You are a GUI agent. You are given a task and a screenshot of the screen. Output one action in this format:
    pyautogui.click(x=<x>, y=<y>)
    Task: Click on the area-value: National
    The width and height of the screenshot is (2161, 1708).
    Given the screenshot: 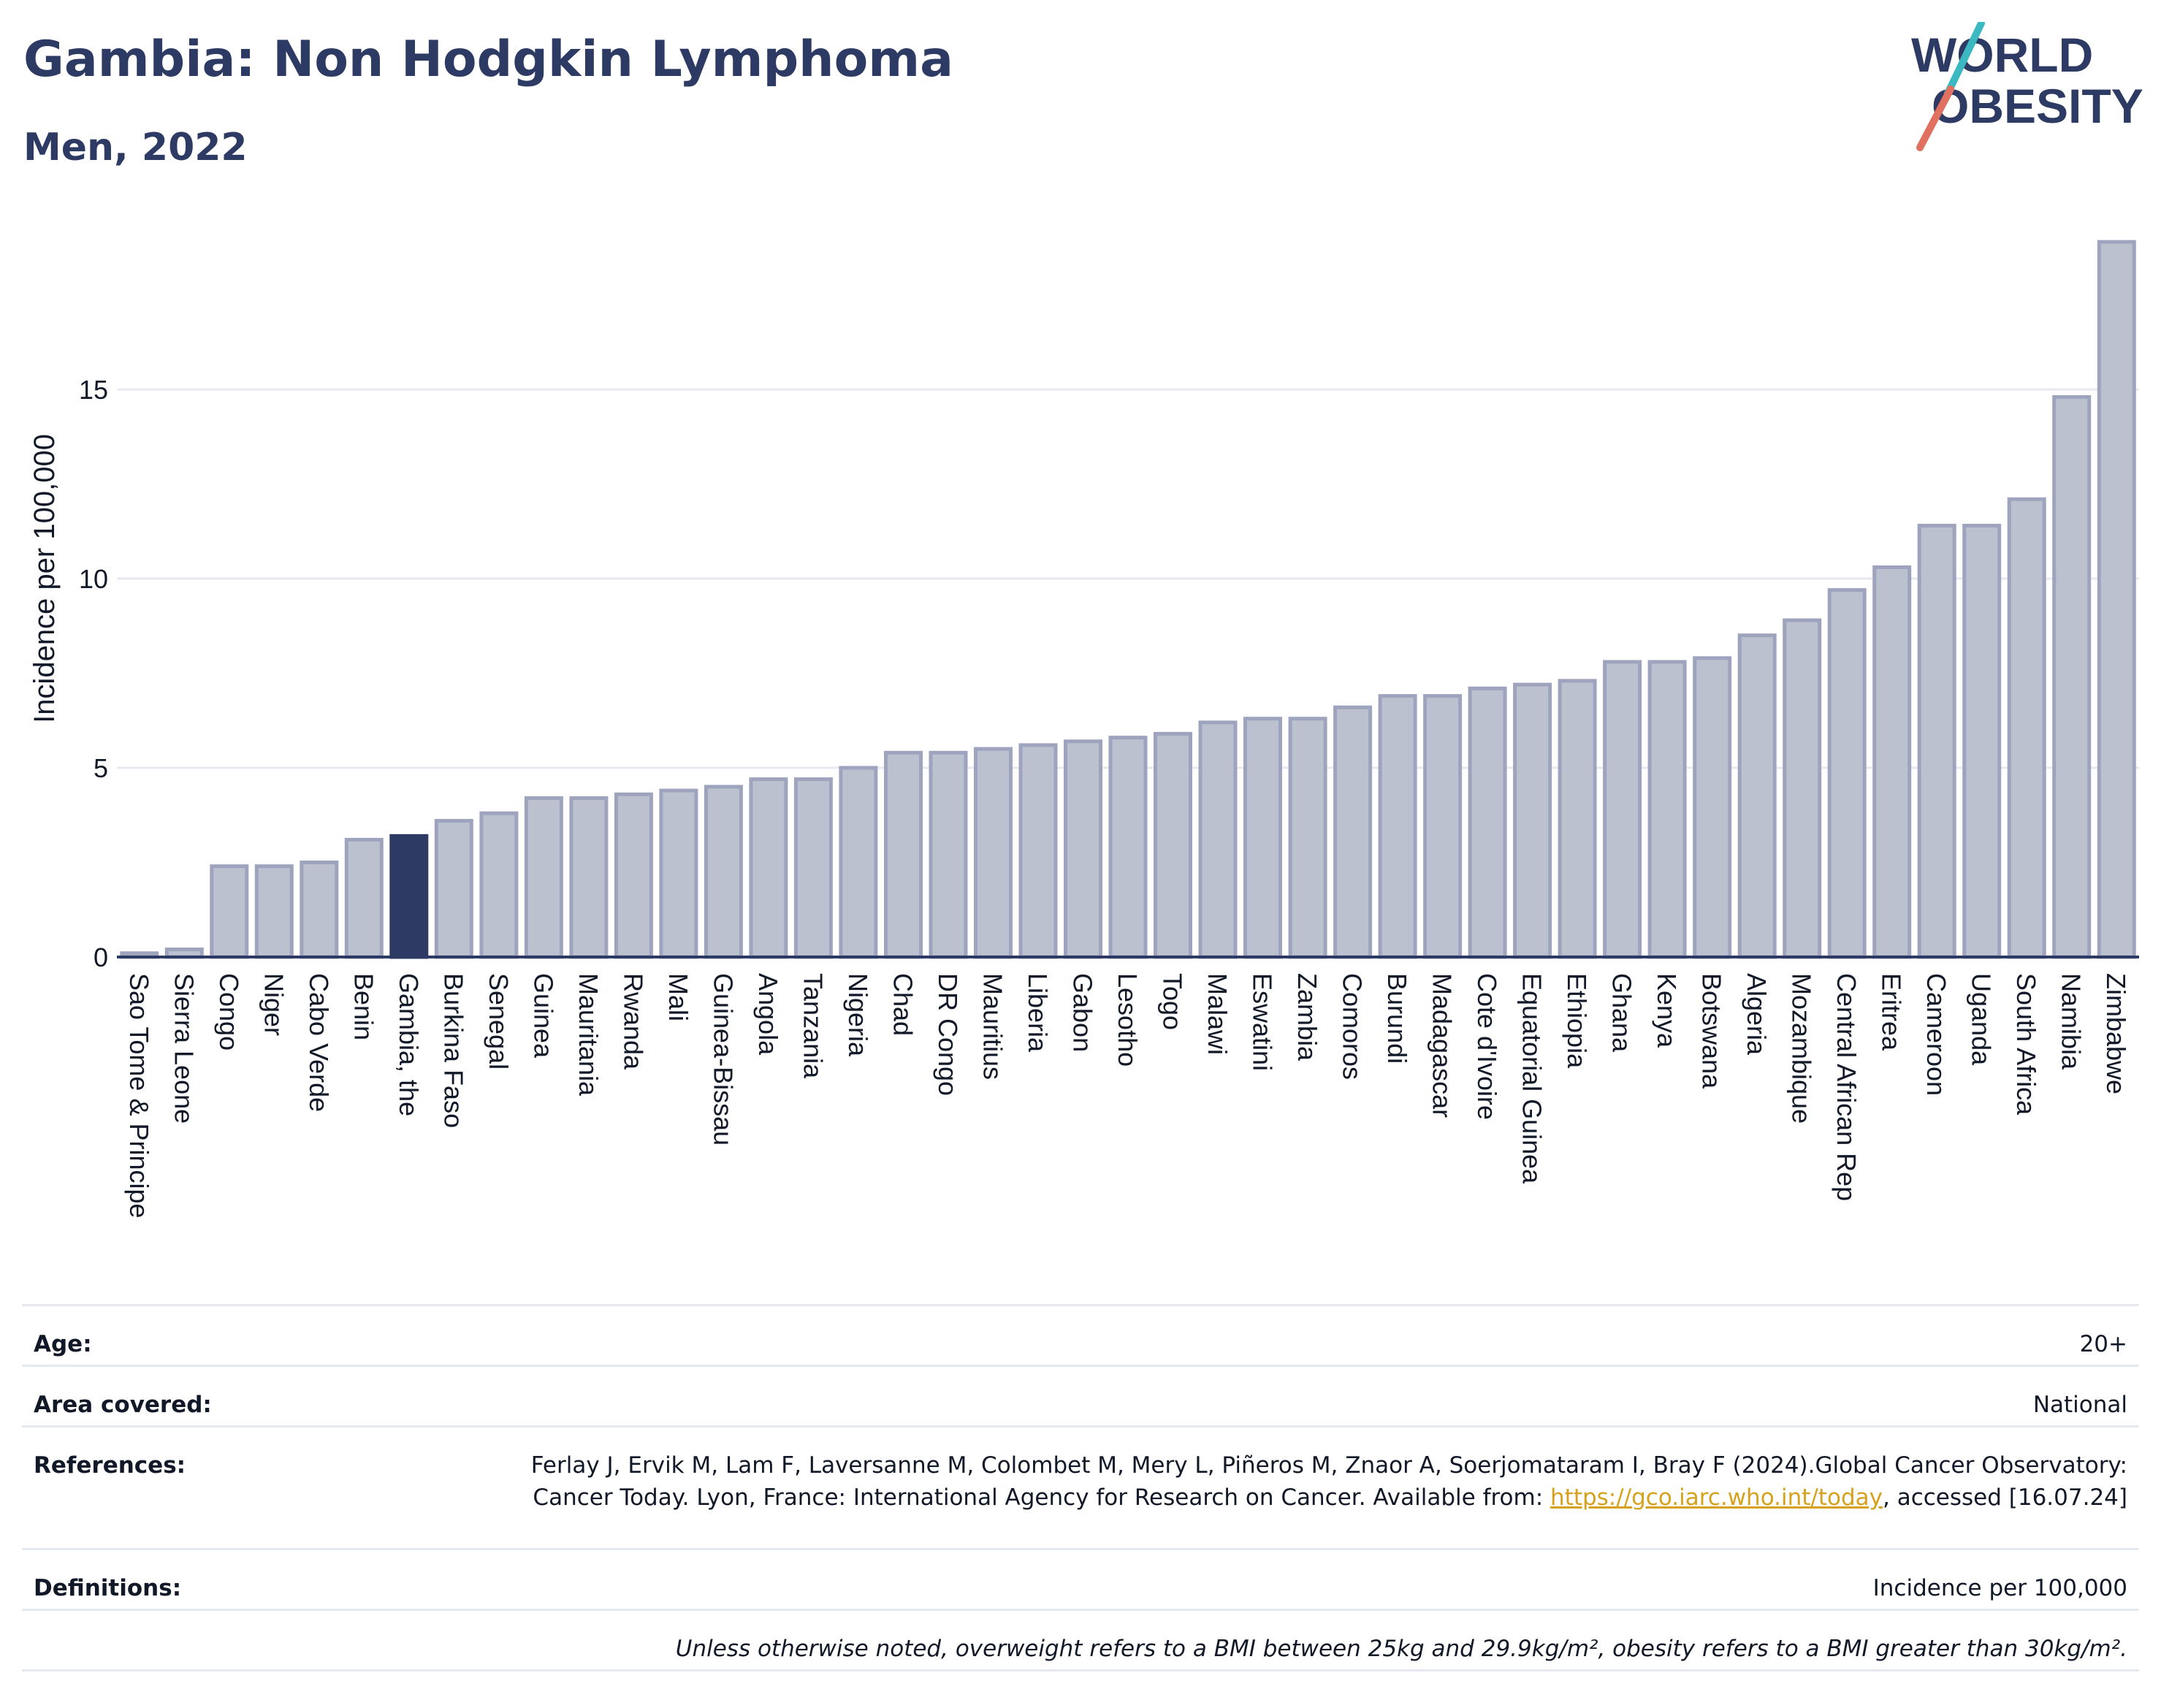 What is the action you would take?
    pyautogui.click(x=2079, y=1405)
    